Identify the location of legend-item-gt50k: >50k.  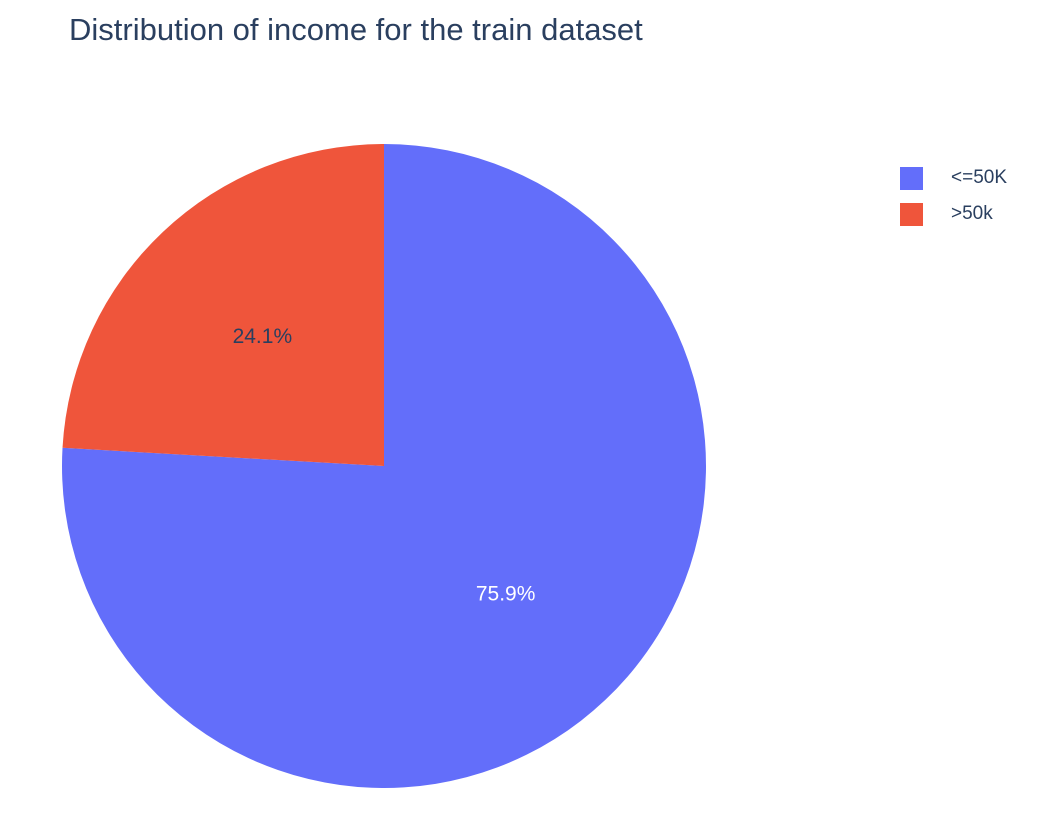
(953, 214).